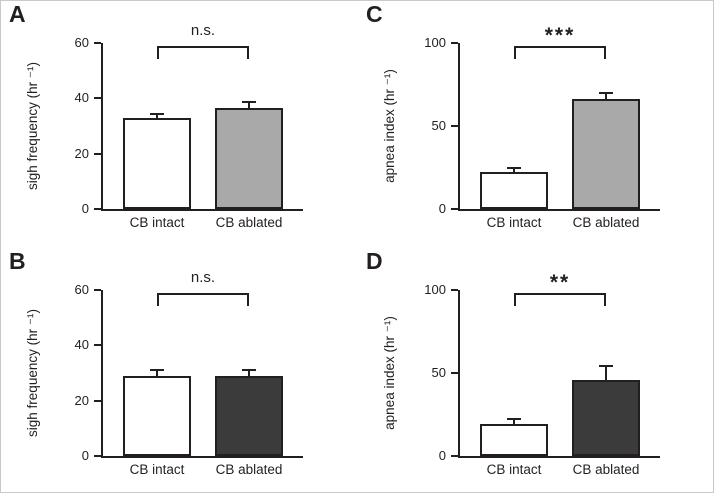 The image size is (714, 493). Describe the element at coordinates (17, 261) in the screenshot. I see `panel-letter: B` at that location.